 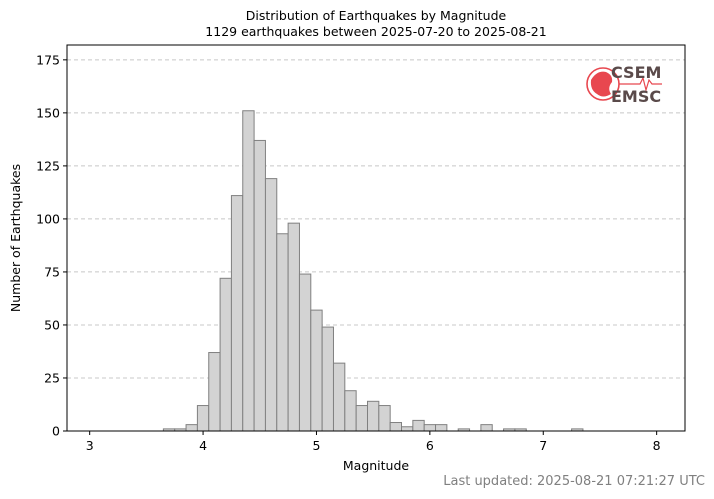 I want to click on x-tick-label: 3, so click(x=90, y=445).